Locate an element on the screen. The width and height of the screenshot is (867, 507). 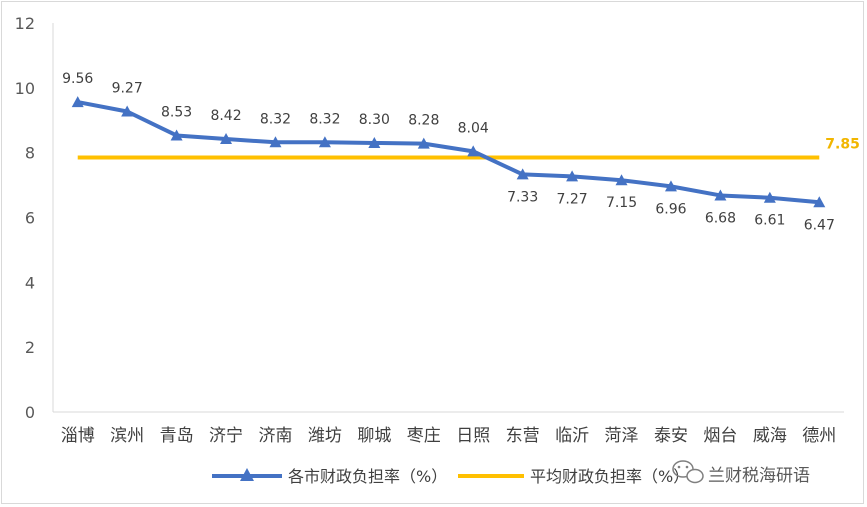
data-label: 6.96 is located at coordinates (670, 209).